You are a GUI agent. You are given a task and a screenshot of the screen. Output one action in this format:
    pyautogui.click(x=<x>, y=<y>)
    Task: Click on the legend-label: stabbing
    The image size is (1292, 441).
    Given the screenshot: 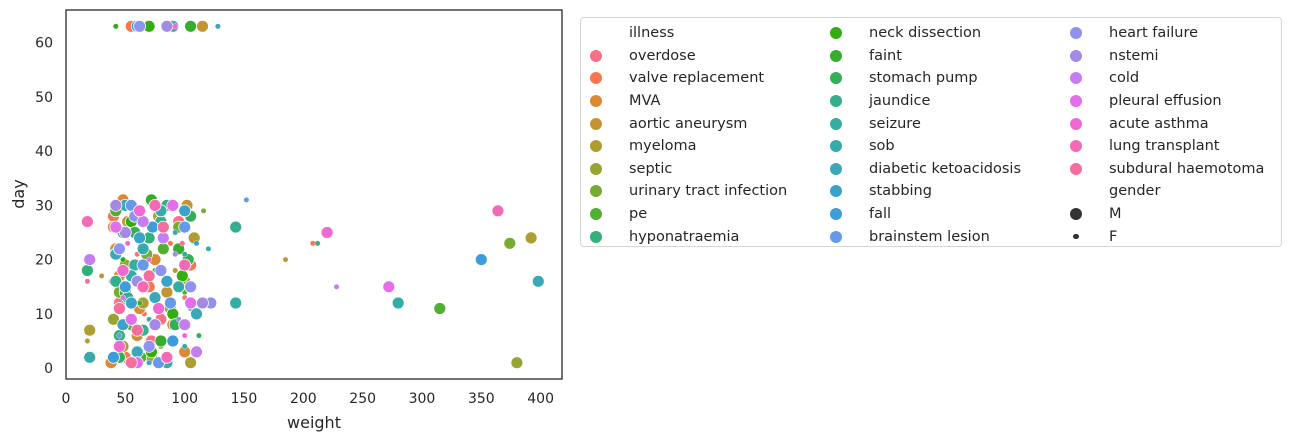 What is the action you would take?
    pyautogui.click(x=900, y=191)
    